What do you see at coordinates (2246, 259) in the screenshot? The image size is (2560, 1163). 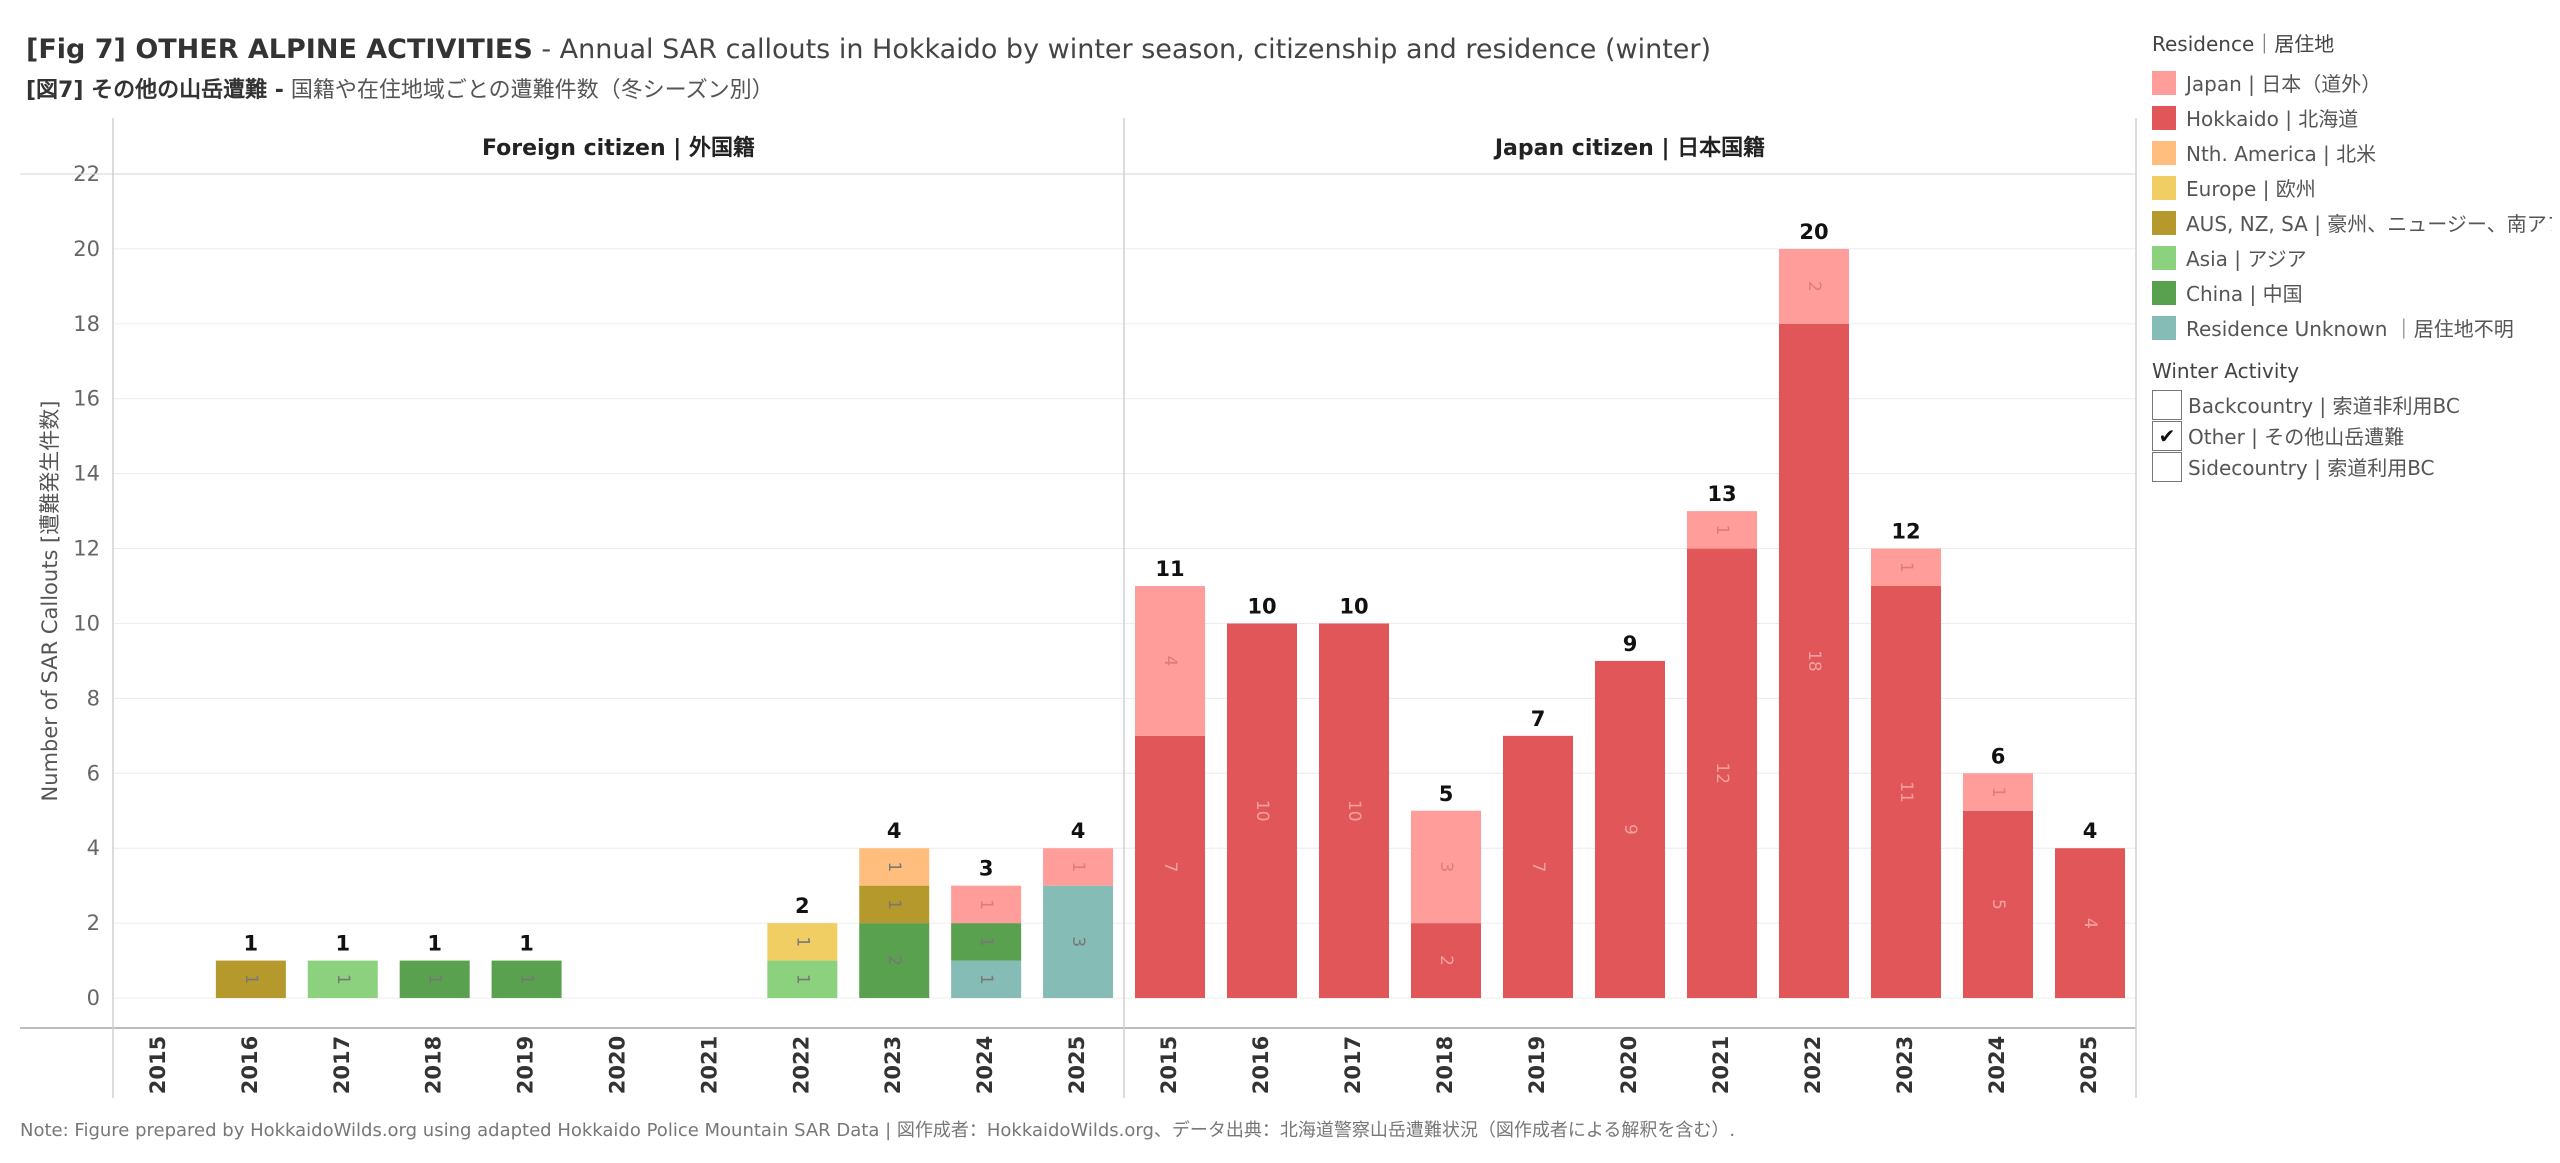 I see `legend-label: Asia | アジア` at bounding box center [2246, 259].